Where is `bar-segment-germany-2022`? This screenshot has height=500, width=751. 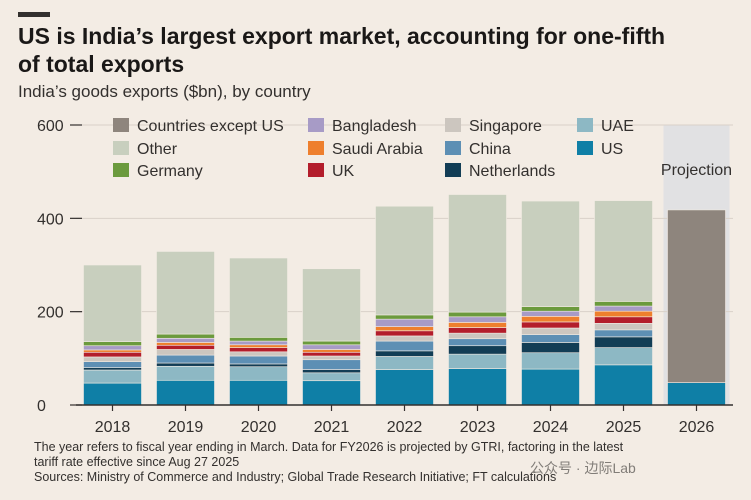
bar-segment-germany-2022 is located at coordinates (404, 317).